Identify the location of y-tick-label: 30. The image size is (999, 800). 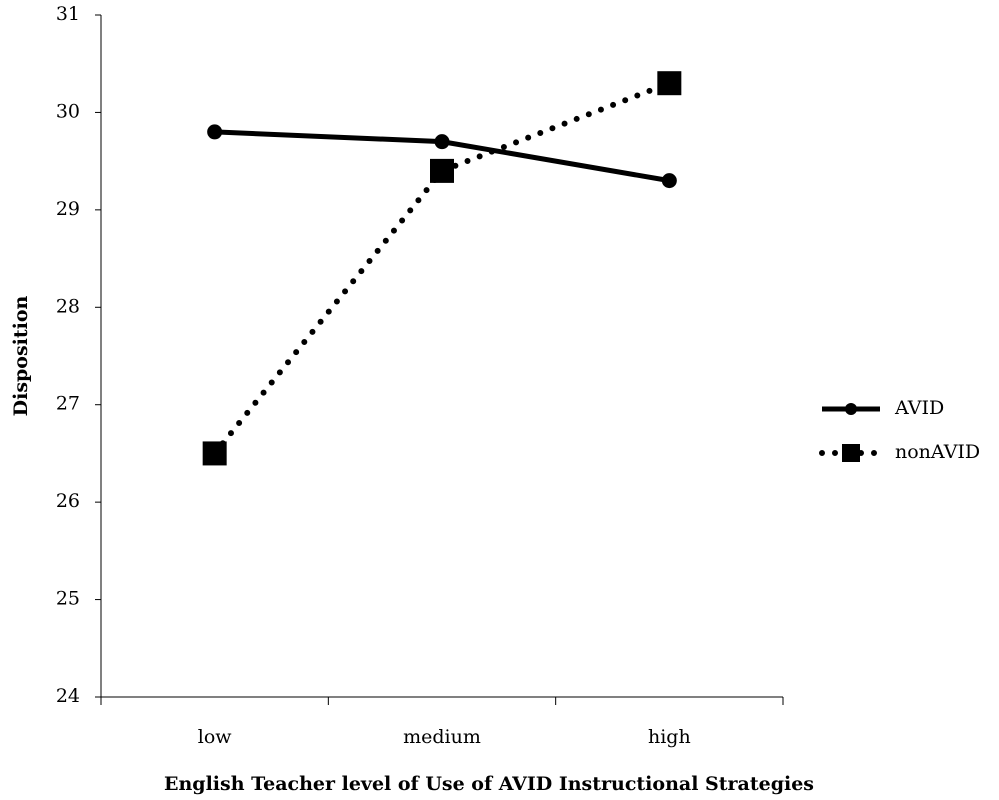
(68, 111).